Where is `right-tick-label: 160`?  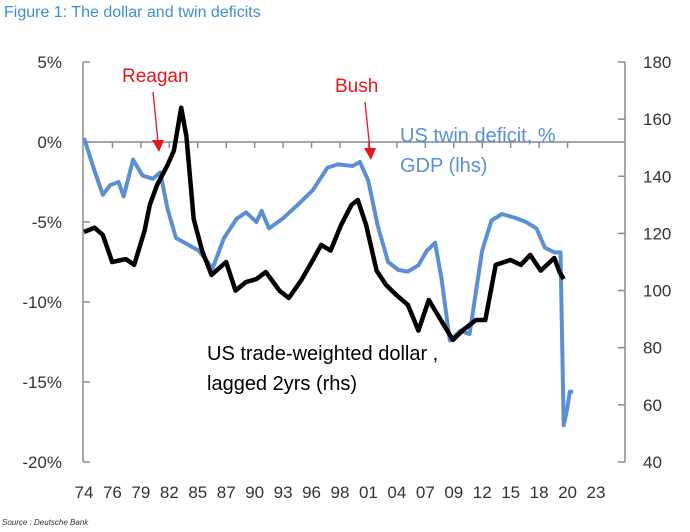 right-tick-label: 160 is located at coordinates (657, 119).